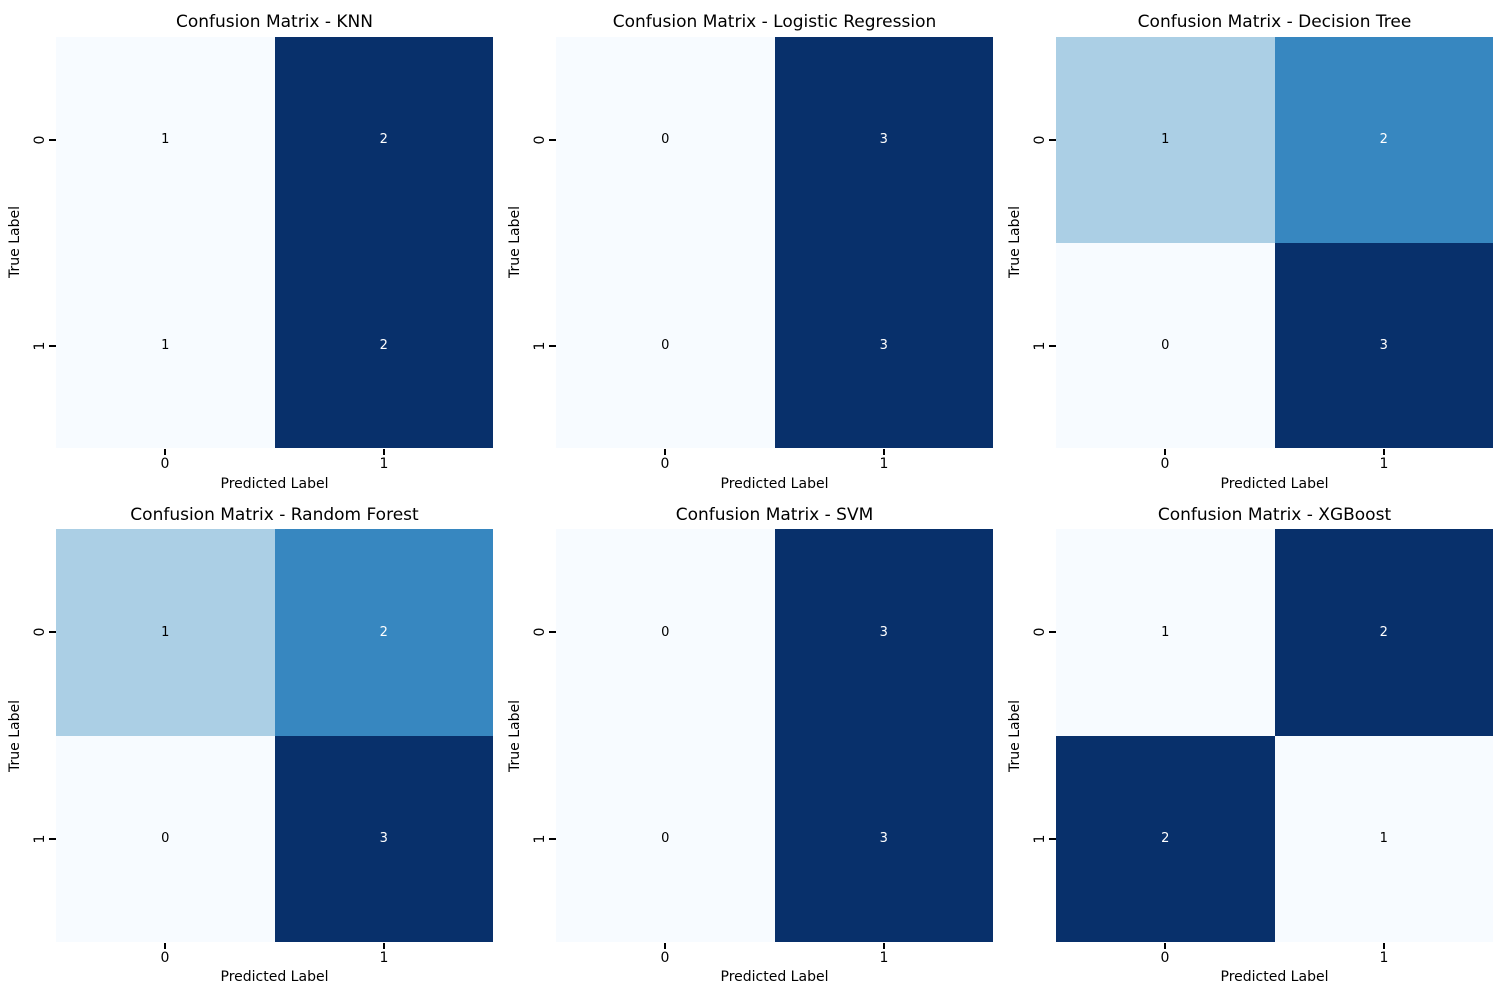  I want to click on chart-title: Confusion Matrix - Logistic Regression, so click(774, 22).